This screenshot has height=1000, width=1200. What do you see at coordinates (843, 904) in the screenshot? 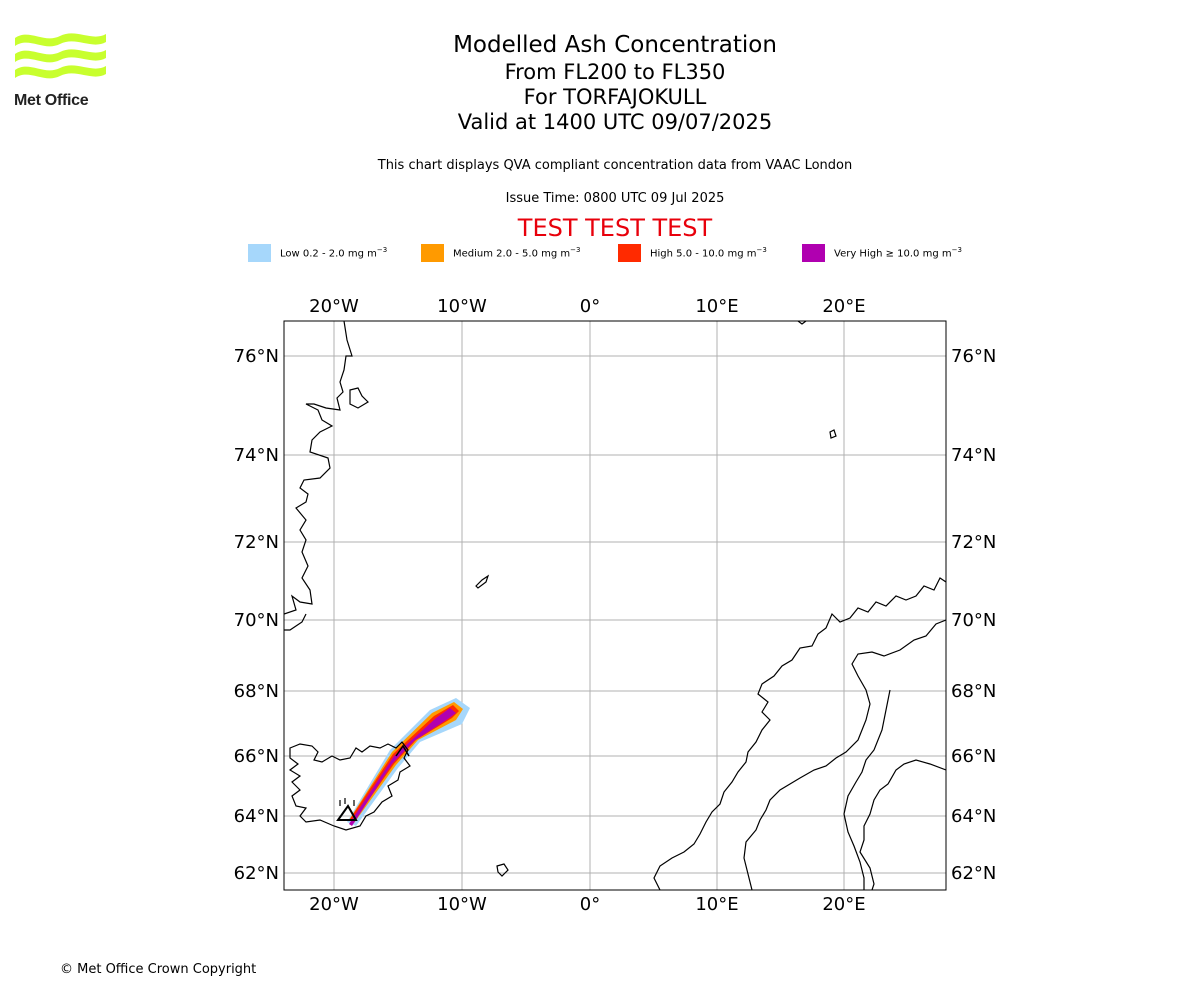
I see `lon-label-bottom-20e: 20°E` at bounding box center [843, 904].